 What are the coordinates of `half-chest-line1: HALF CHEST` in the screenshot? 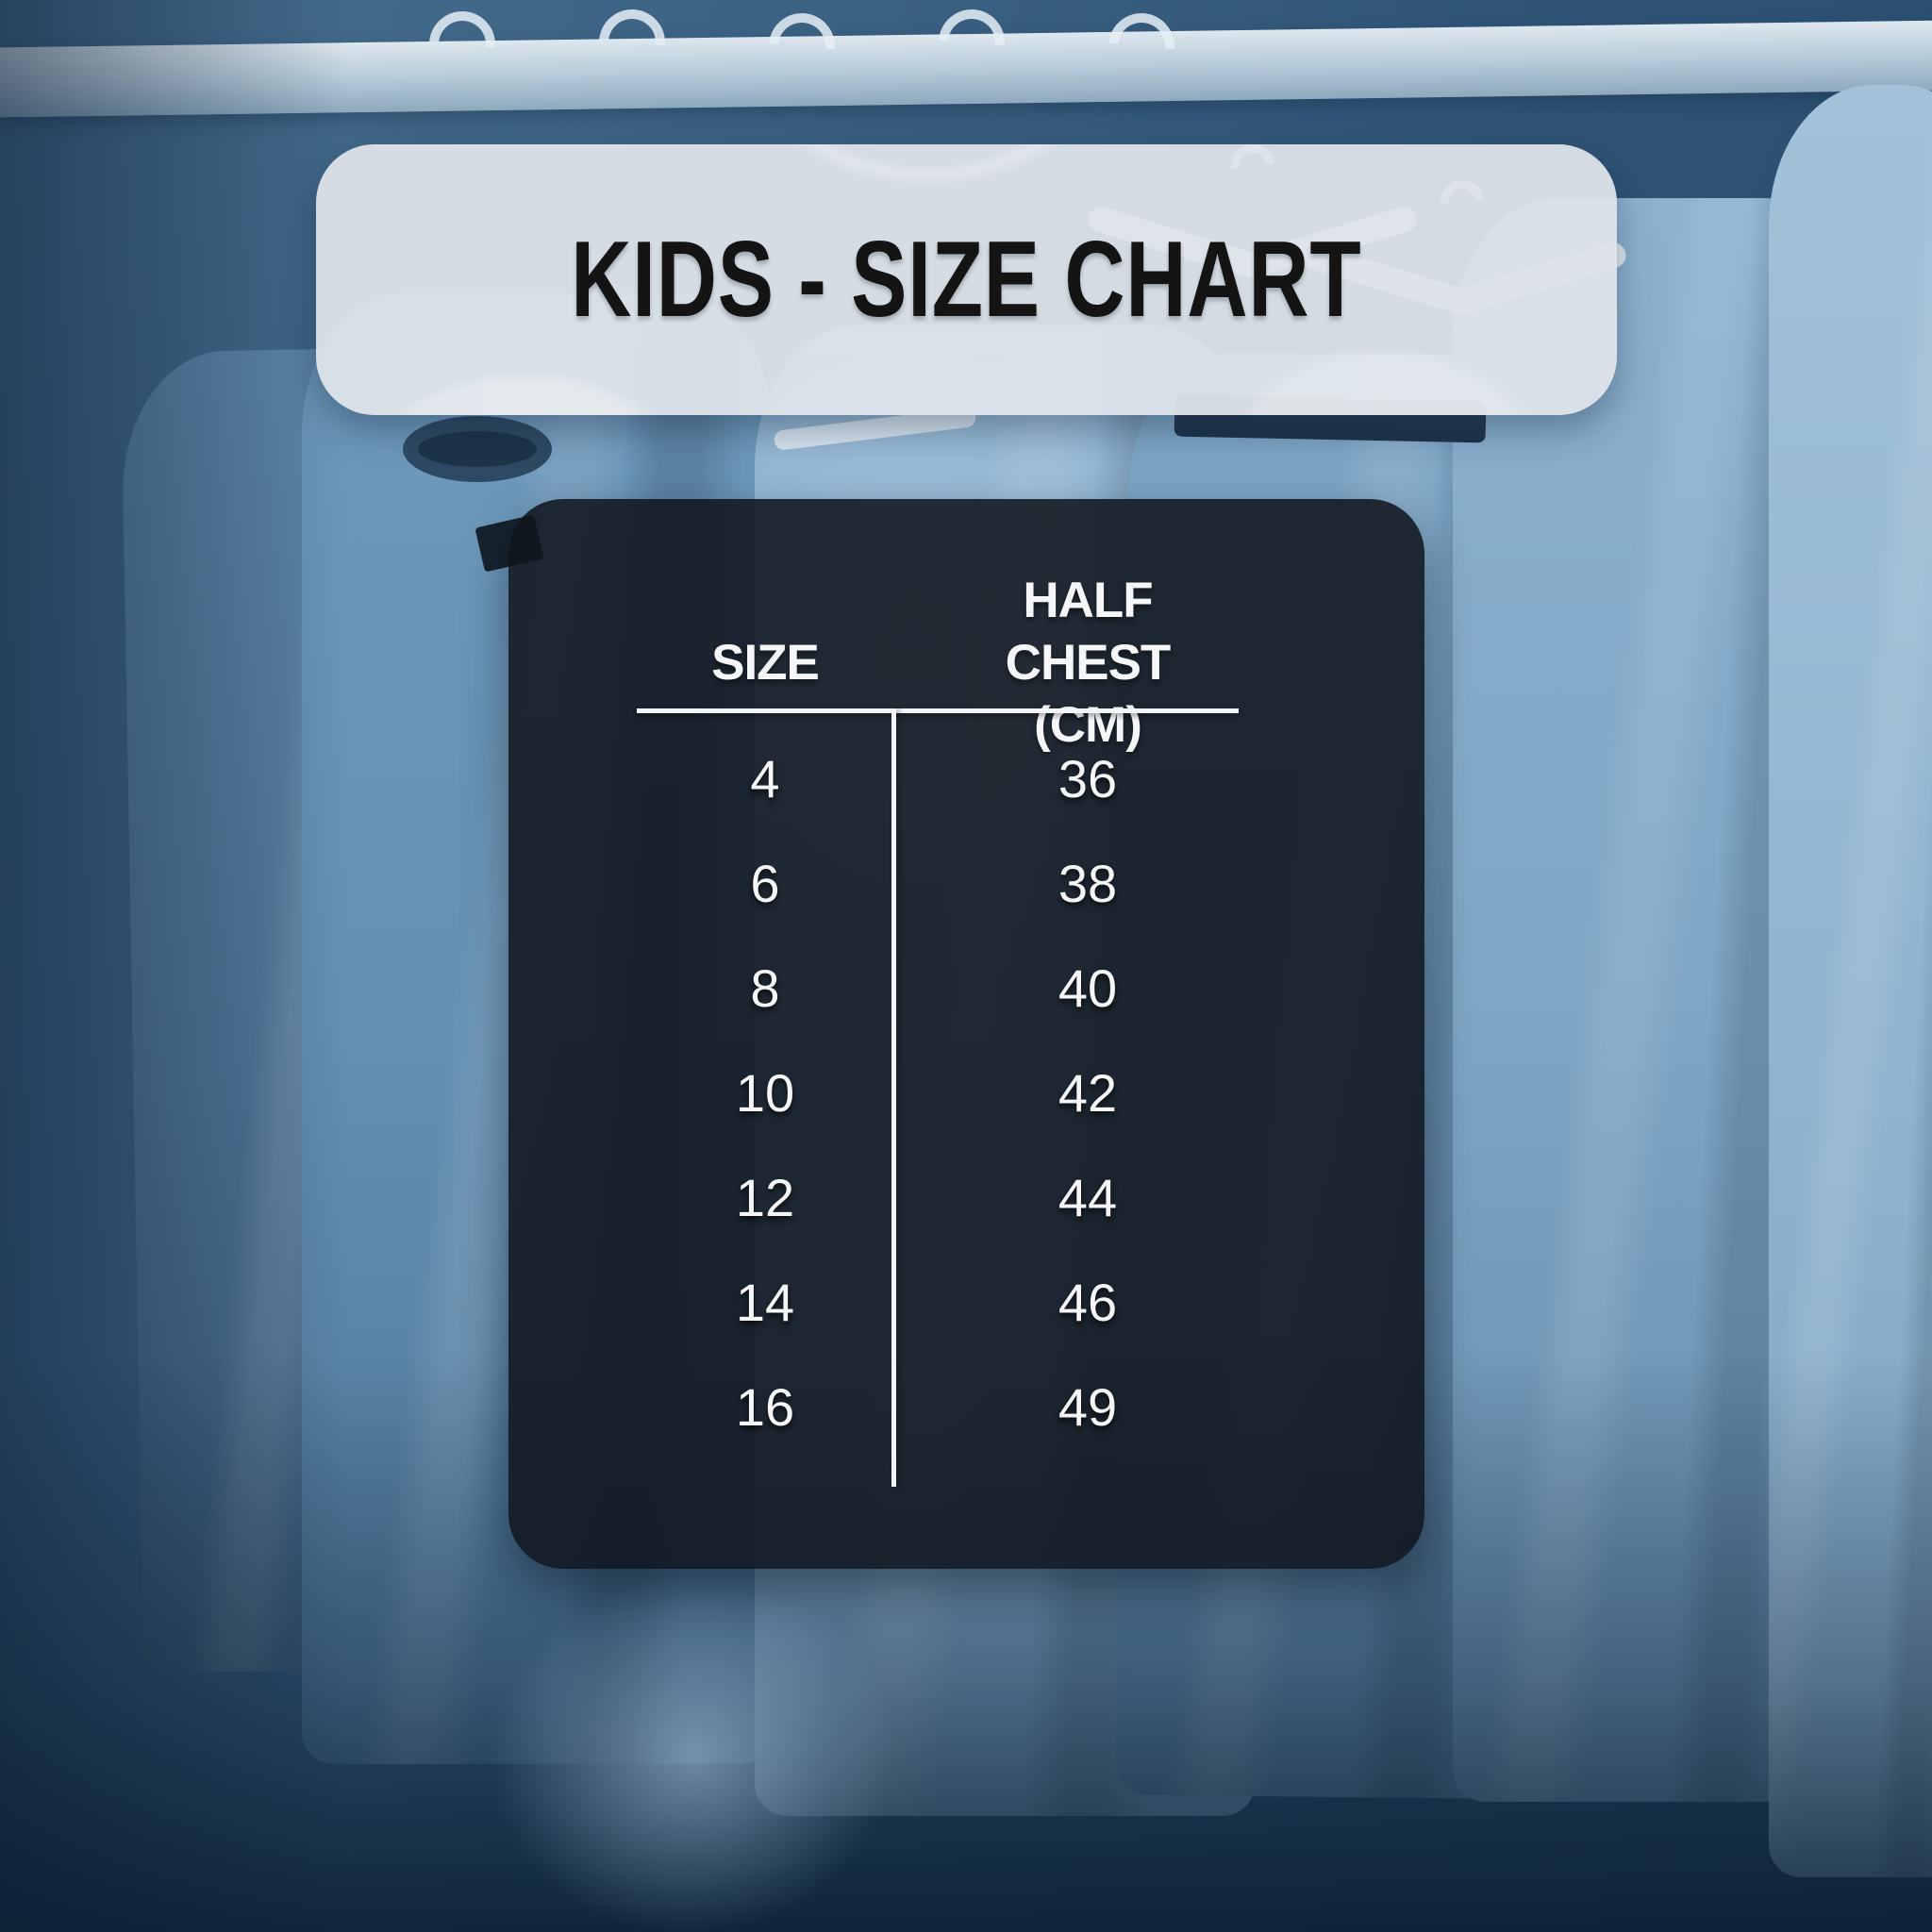 It's located at (1089, 632).